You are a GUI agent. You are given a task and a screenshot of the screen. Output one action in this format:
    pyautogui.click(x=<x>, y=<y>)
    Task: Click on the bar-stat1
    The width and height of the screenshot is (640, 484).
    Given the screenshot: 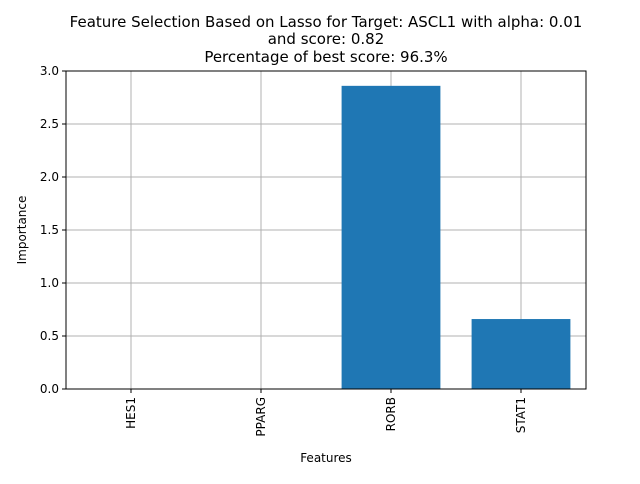 What is the action you would take?
    pyautogui.click(x=521, y=354)
    